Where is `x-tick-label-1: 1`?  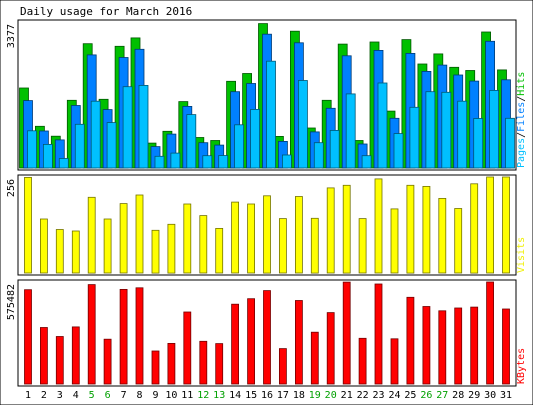
x-tick-label-1: 1 is located at coordinates (28, 395).